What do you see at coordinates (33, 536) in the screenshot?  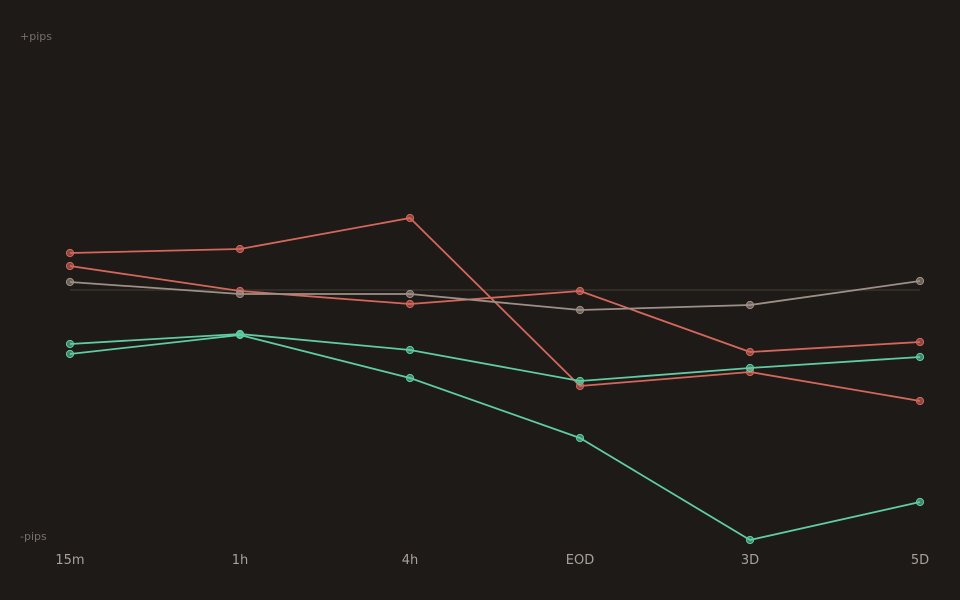 I see `y-bottom-label: -pips` at bounding box center [33, 536].